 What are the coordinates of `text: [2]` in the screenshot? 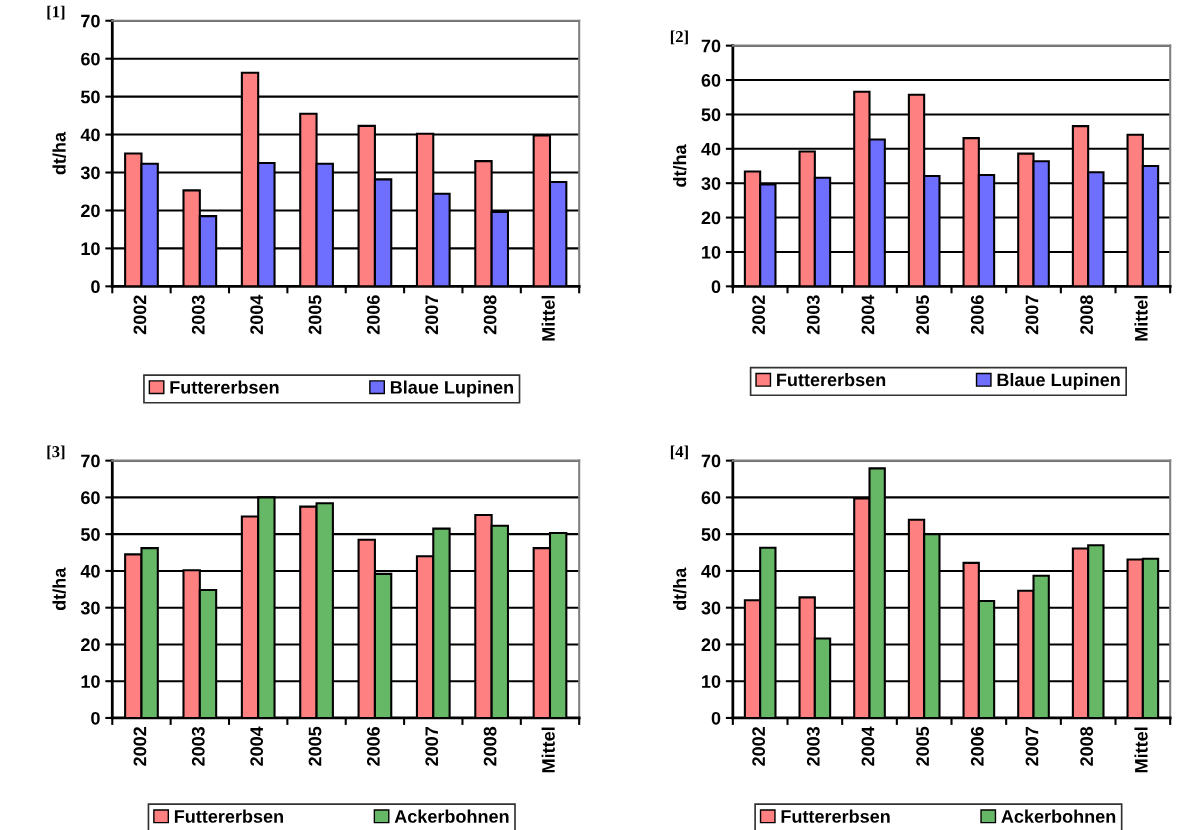 It's located at (679, 37).